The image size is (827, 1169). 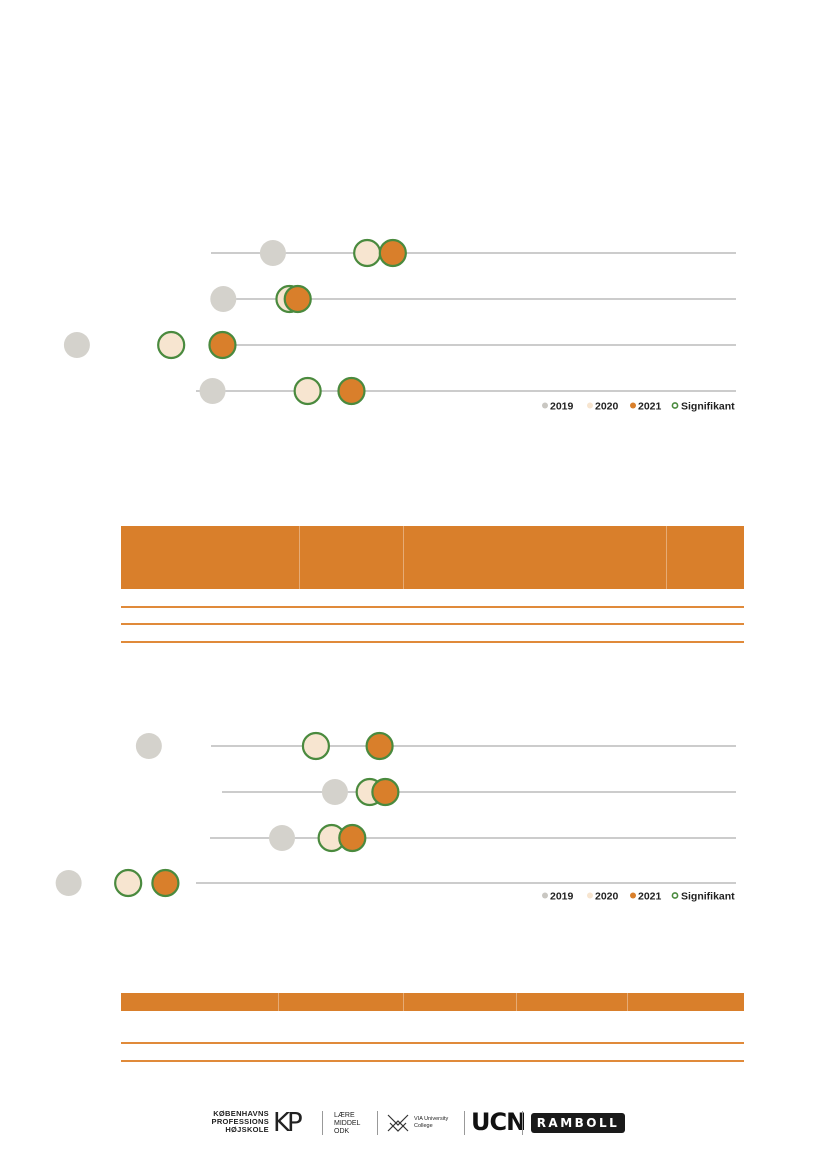 I want to click on kp-logo-line: PROFESSIONS, so click(x=240, y=1121).